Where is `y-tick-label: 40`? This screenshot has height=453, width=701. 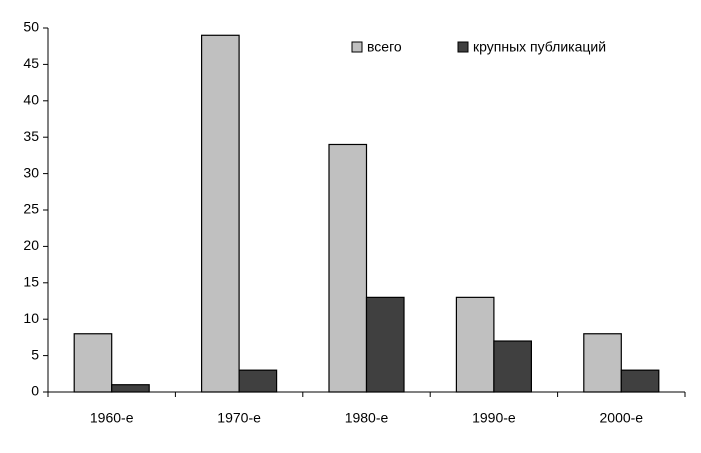
y-tick-label: 40 is located at coordinates (31, 100).